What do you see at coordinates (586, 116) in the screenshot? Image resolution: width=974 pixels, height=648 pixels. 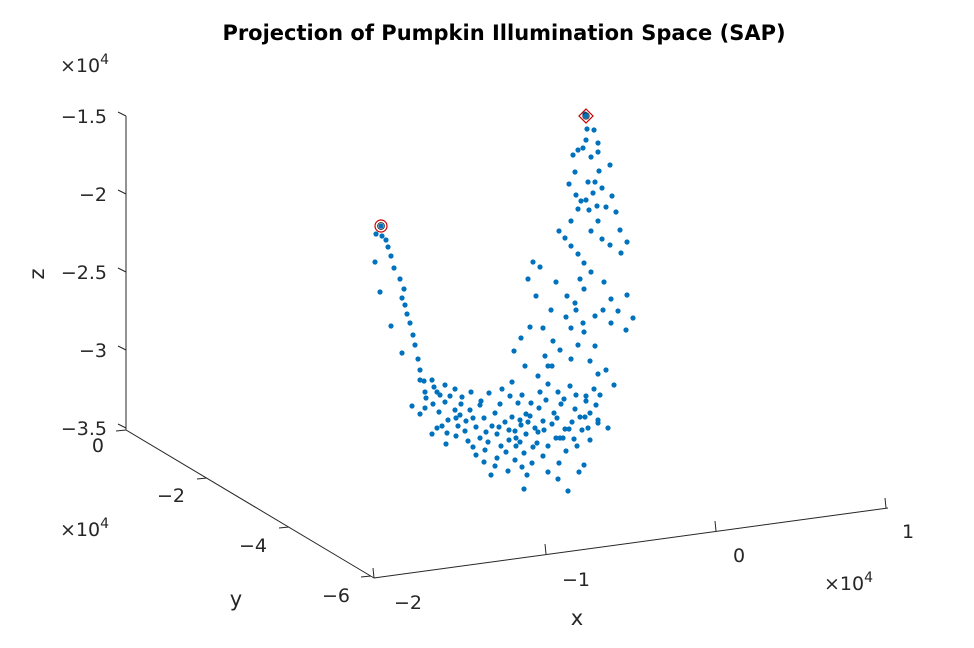 I see `highlight-diamond-marker` at bounding box center [586, 116].